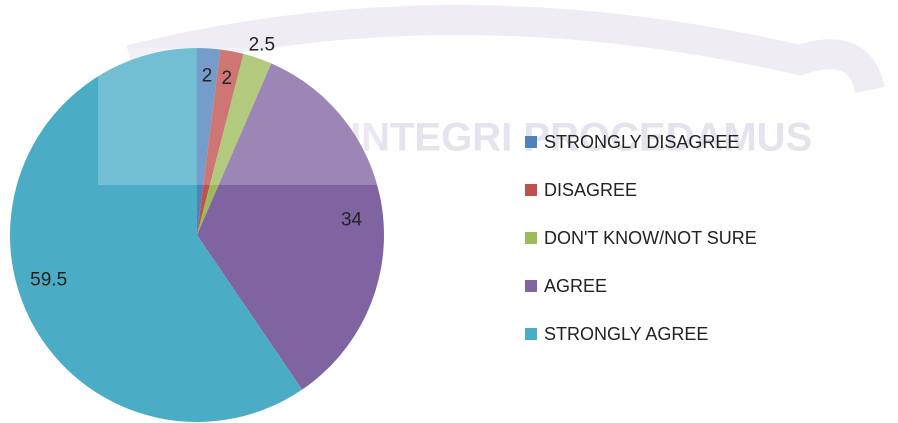 Image resolution: width=898 pixels, height=423 pixels. What do you see at coordinates (590, 190) in the screenshot?
I see `legend-label: DISAGREE` at bounding box center [590, 190].